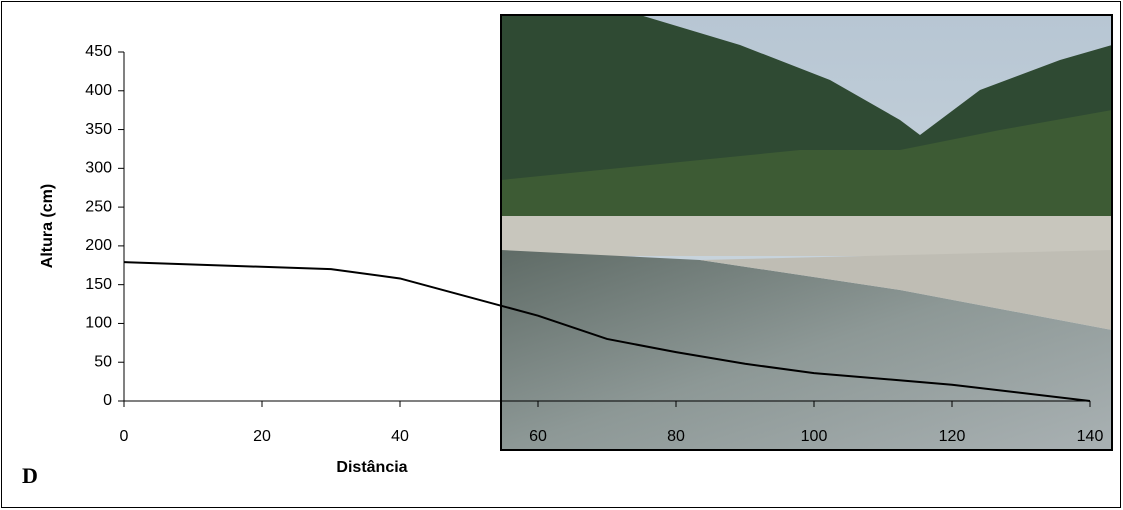  What do you see at coordinates (98, 284) in the screenshot?
I see `y-tick-label: 150` at bounding box center [98, 284].